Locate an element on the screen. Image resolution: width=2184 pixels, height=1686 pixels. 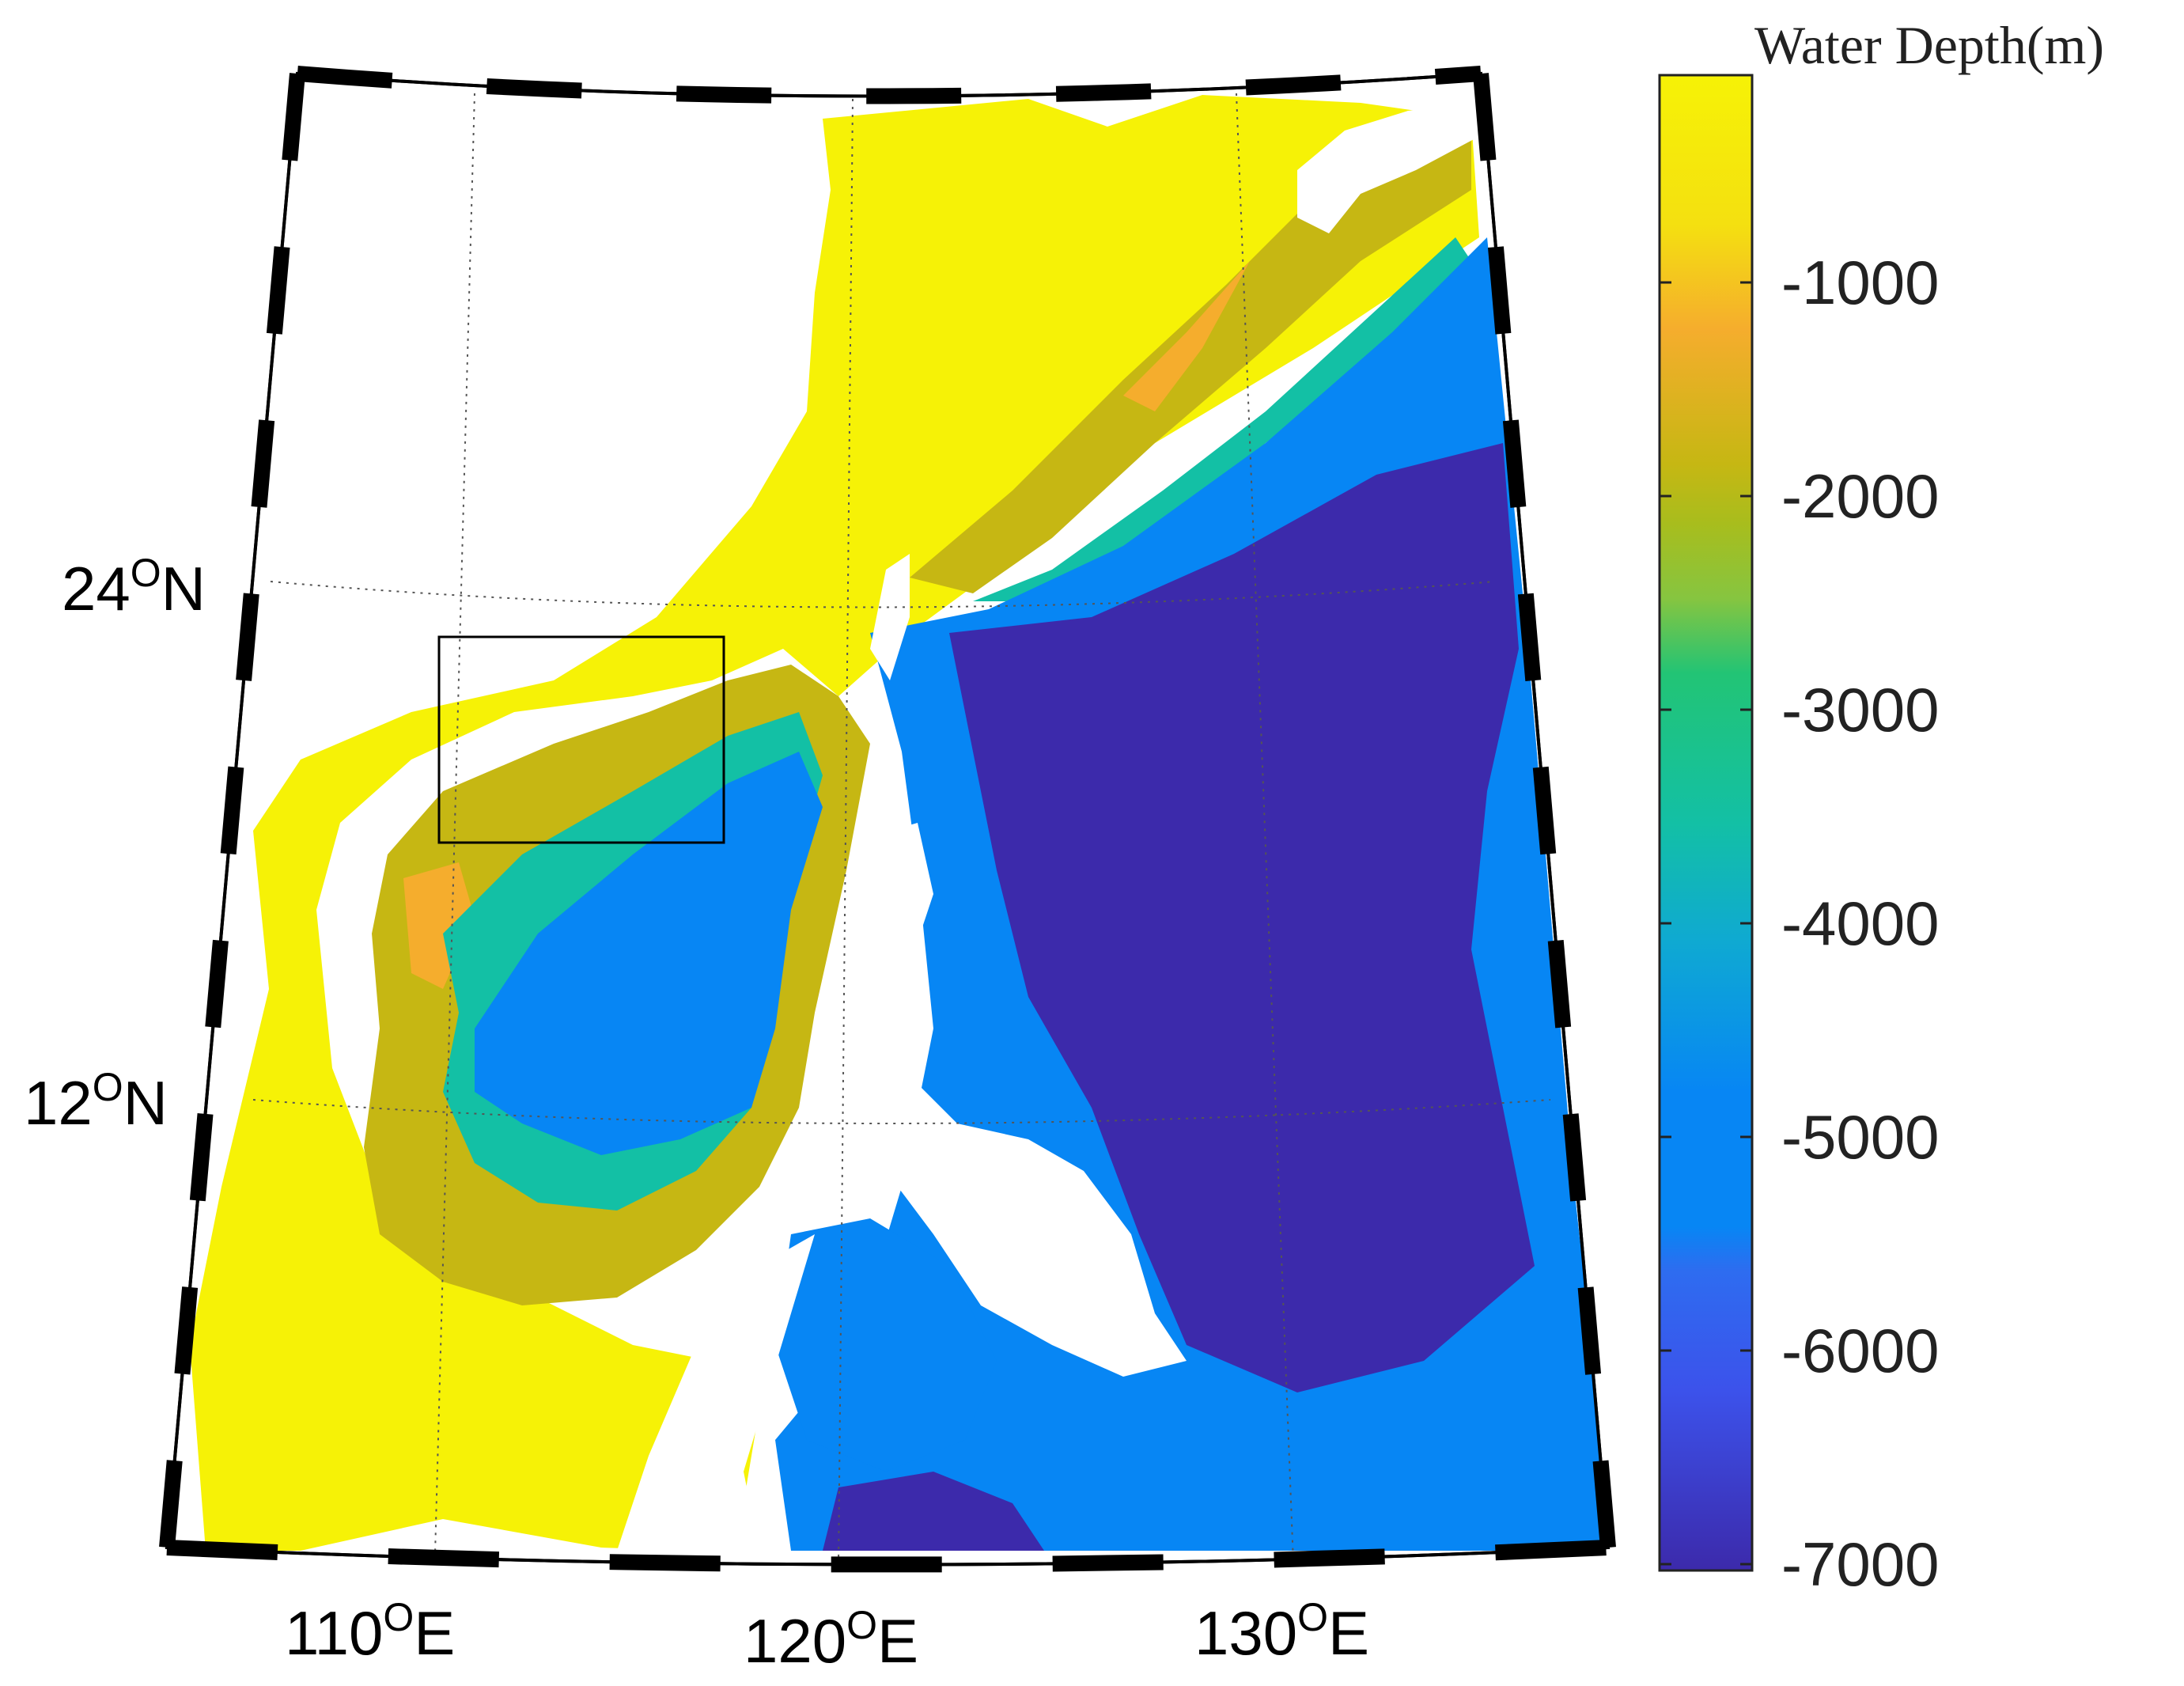
luzon-landmass is located at coordinates (1012, 1100).